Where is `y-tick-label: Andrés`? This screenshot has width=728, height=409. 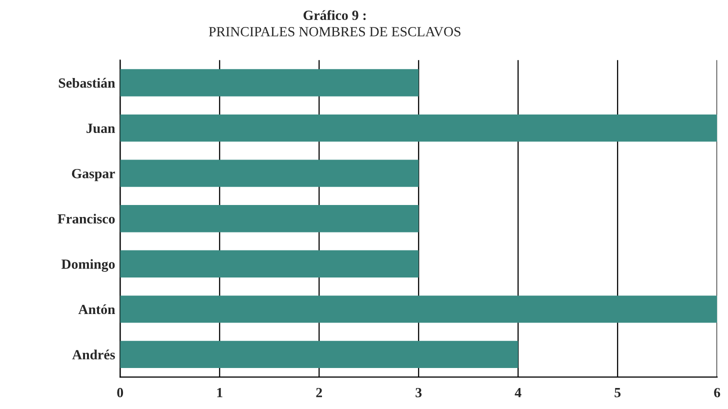
y-tick-label: Andrés is located at coordinates (93, 355).